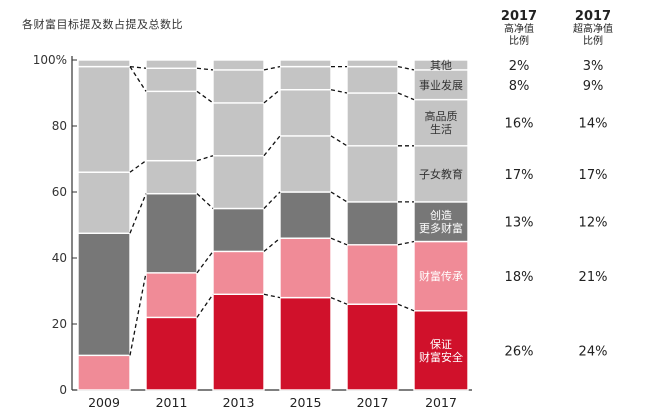  I want to click on col1sub-line-1: 比例, so click(519, 41).